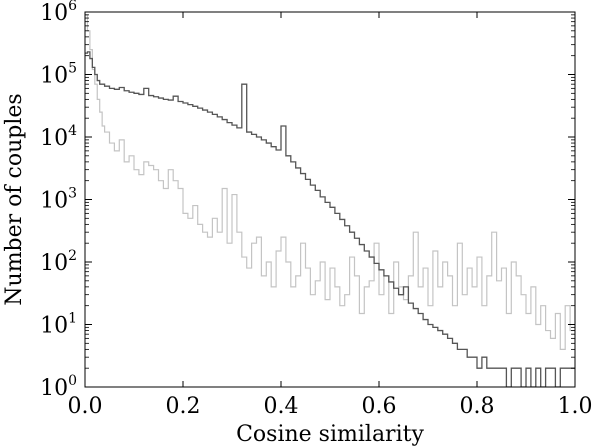 The image size is (597, 448). I want to click on y-tick-label: 10⁶, so click(58, 13).